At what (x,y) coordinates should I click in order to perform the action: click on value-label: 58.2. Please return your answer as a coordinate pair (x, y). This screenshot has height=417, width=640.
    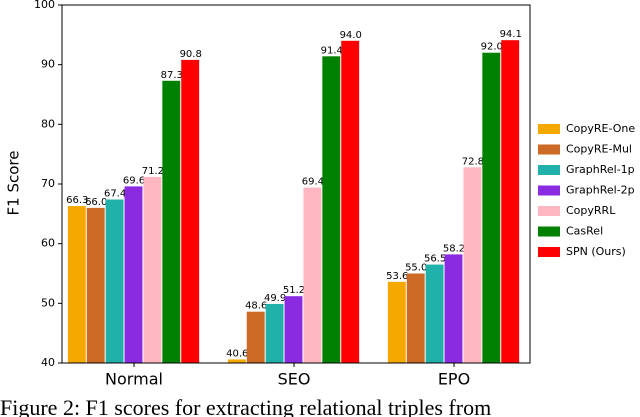
    Looking at the image, I should click on (454, 248).